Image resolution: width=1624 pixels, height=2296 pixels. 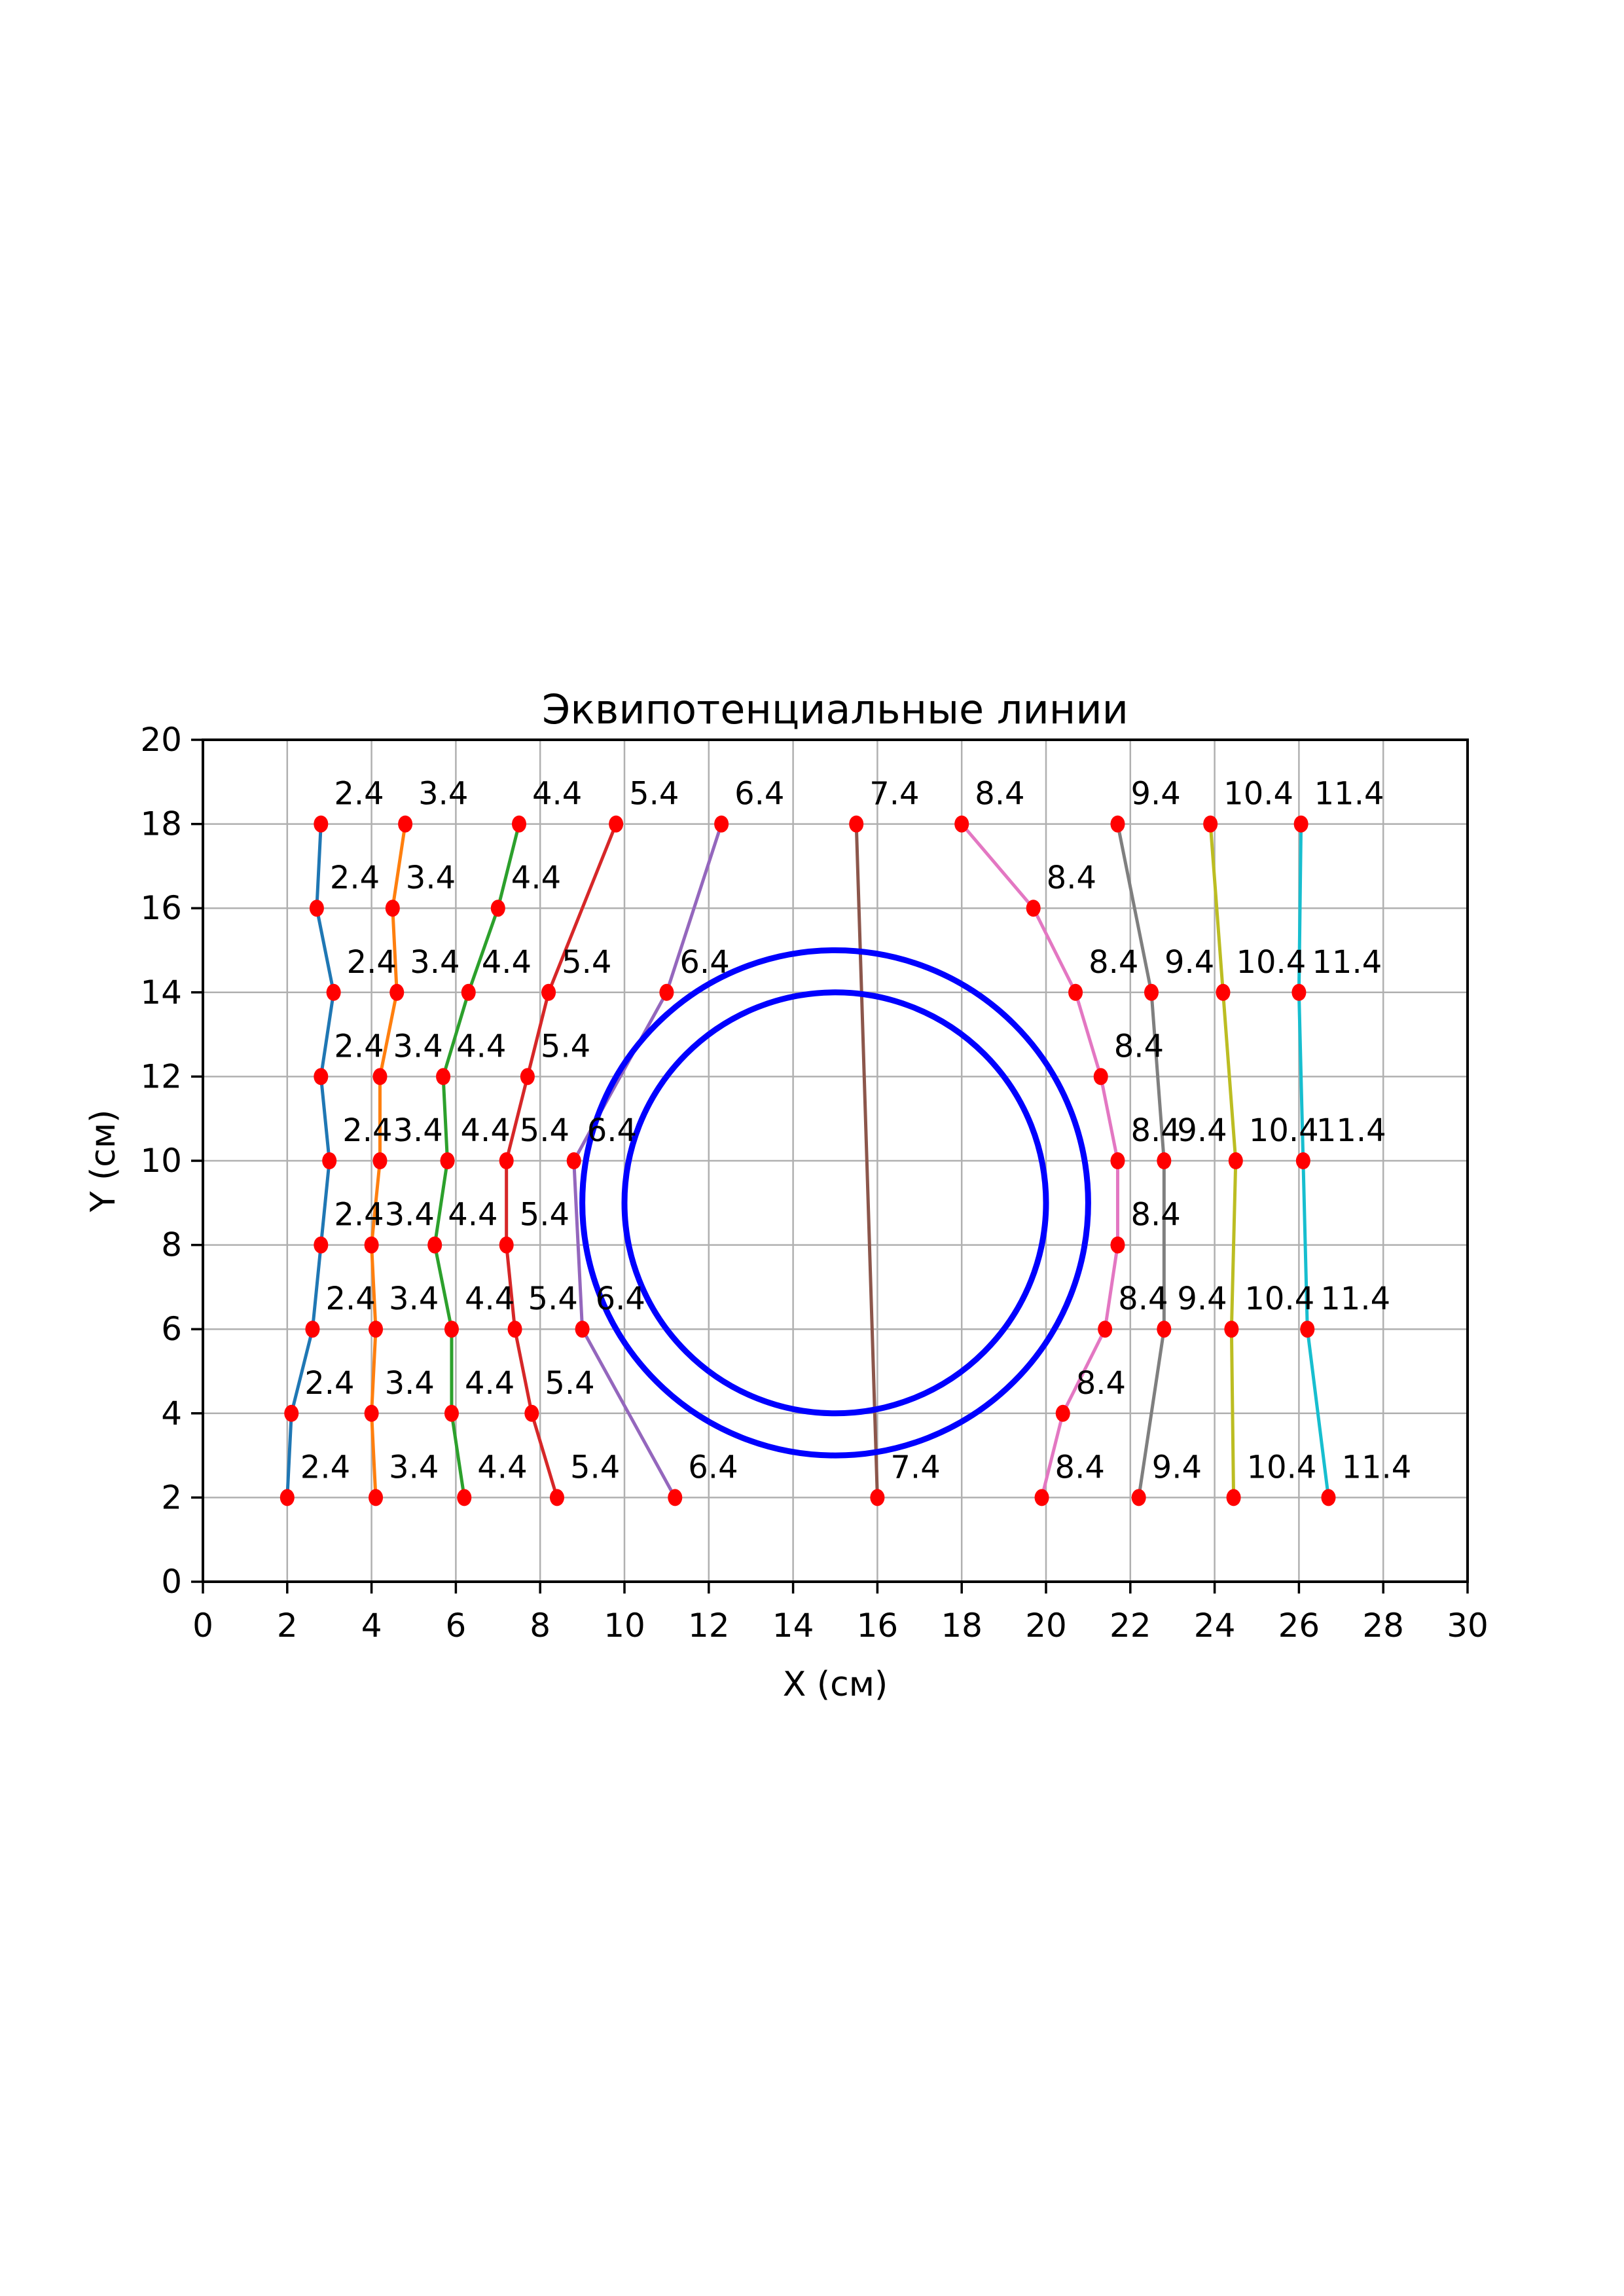 I want to click on data-point-10.4, so click(x=1231, y=1329).